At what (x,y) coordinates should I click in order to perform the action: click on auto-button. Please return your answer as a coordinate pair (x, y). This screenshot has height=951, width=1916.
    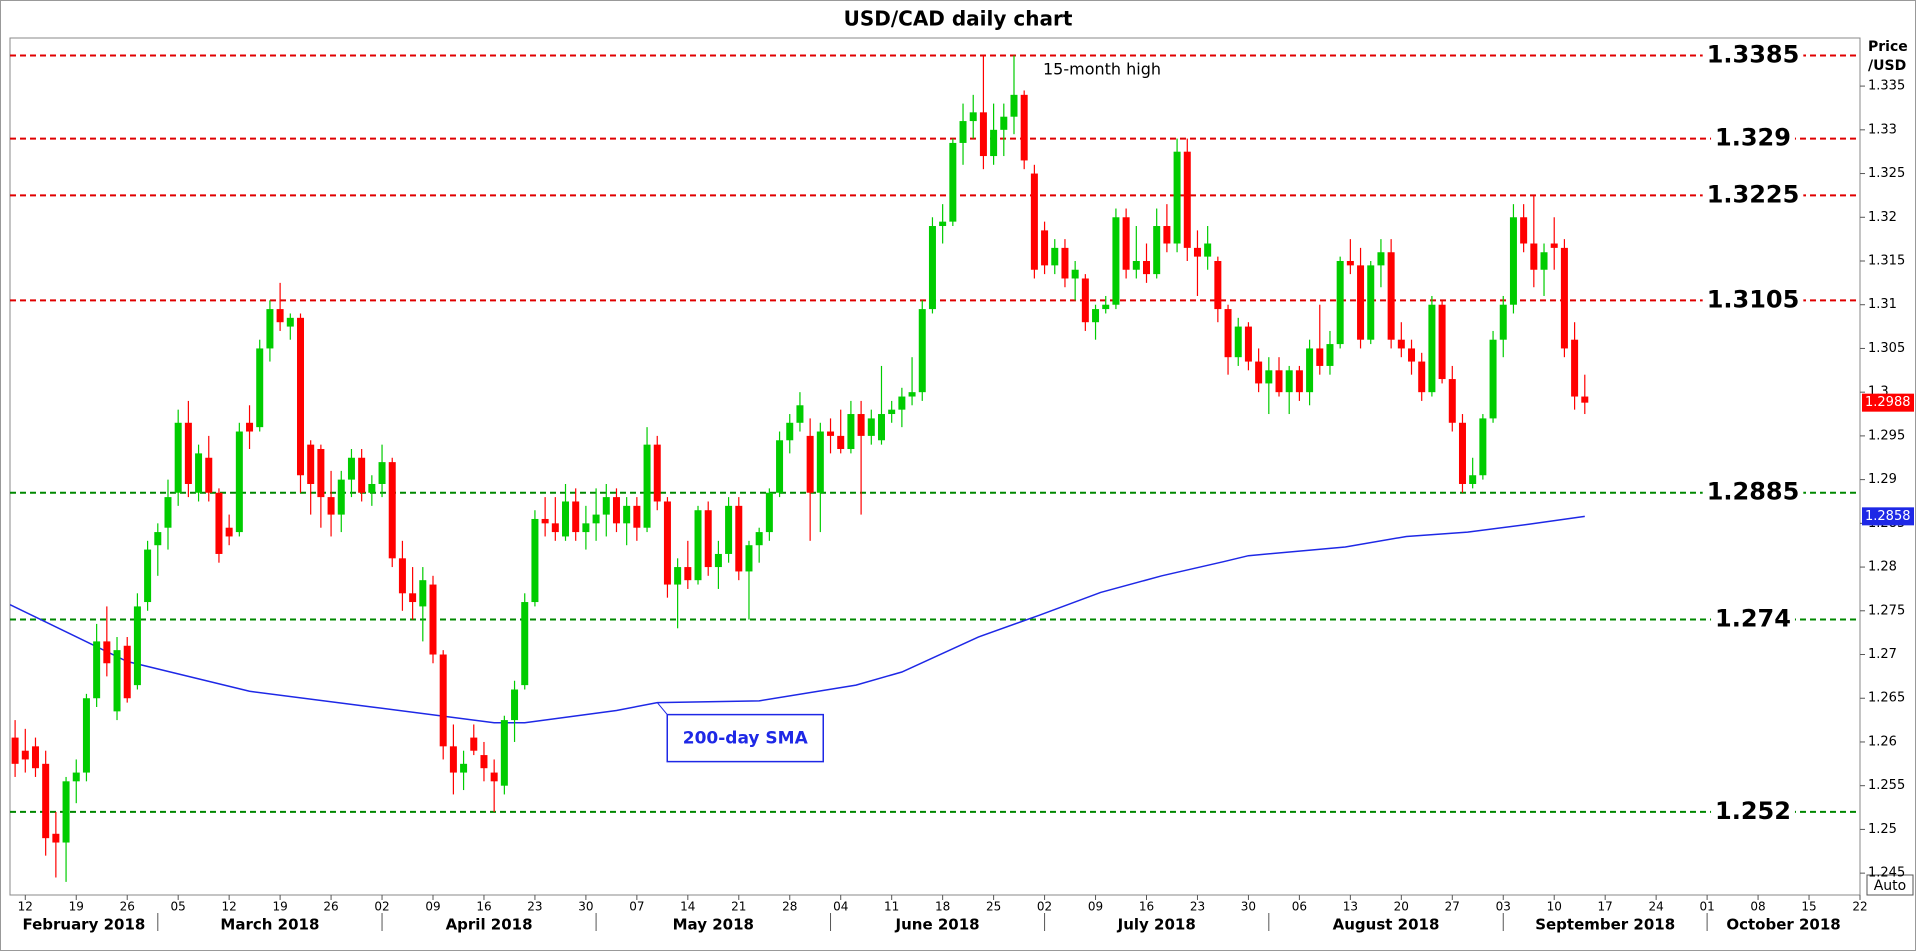
    Looking at the image, I should click on (1890, 885).